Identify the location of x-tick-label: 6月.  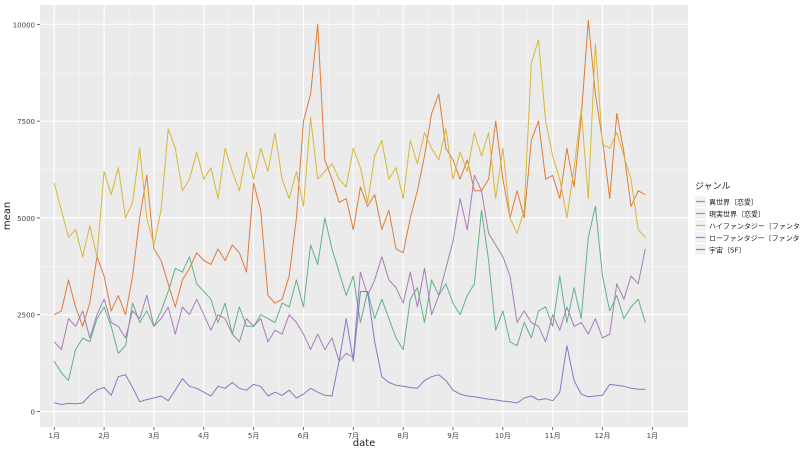
(303, 436).